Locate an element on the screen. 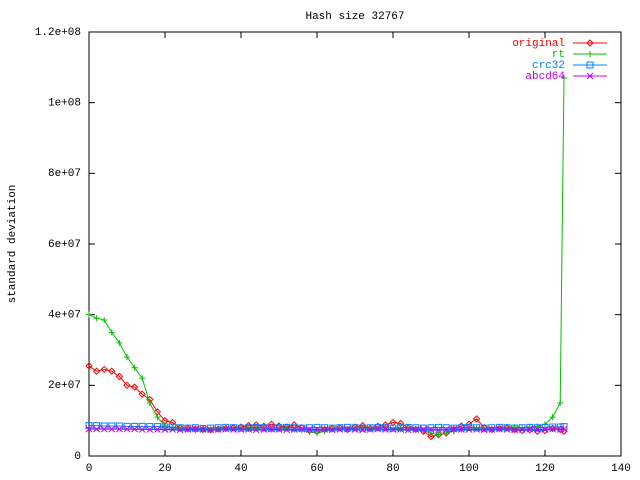  y-tick-label: 0 is located at coordinates (77, 457).